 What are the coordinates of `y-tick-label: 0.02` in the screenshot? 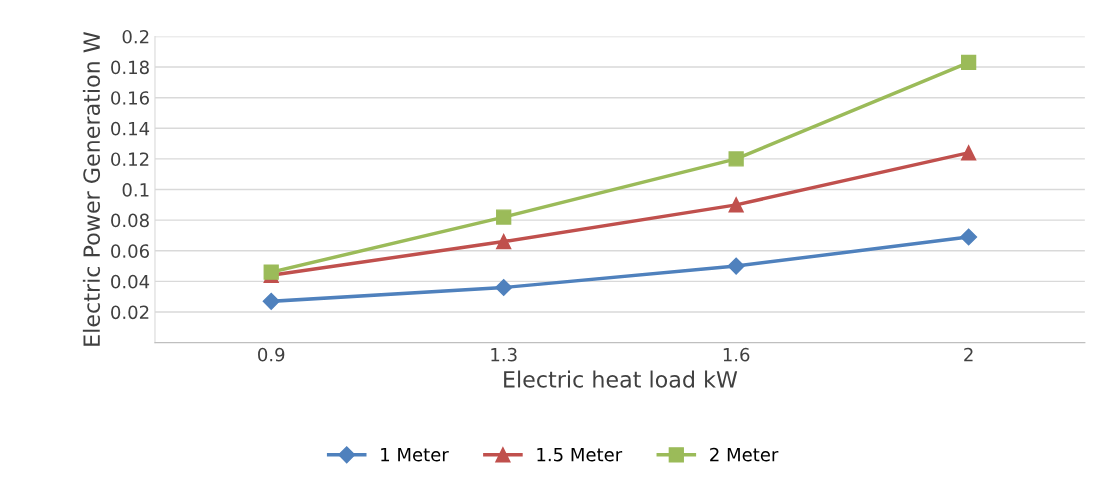 It's located at (130, 312).